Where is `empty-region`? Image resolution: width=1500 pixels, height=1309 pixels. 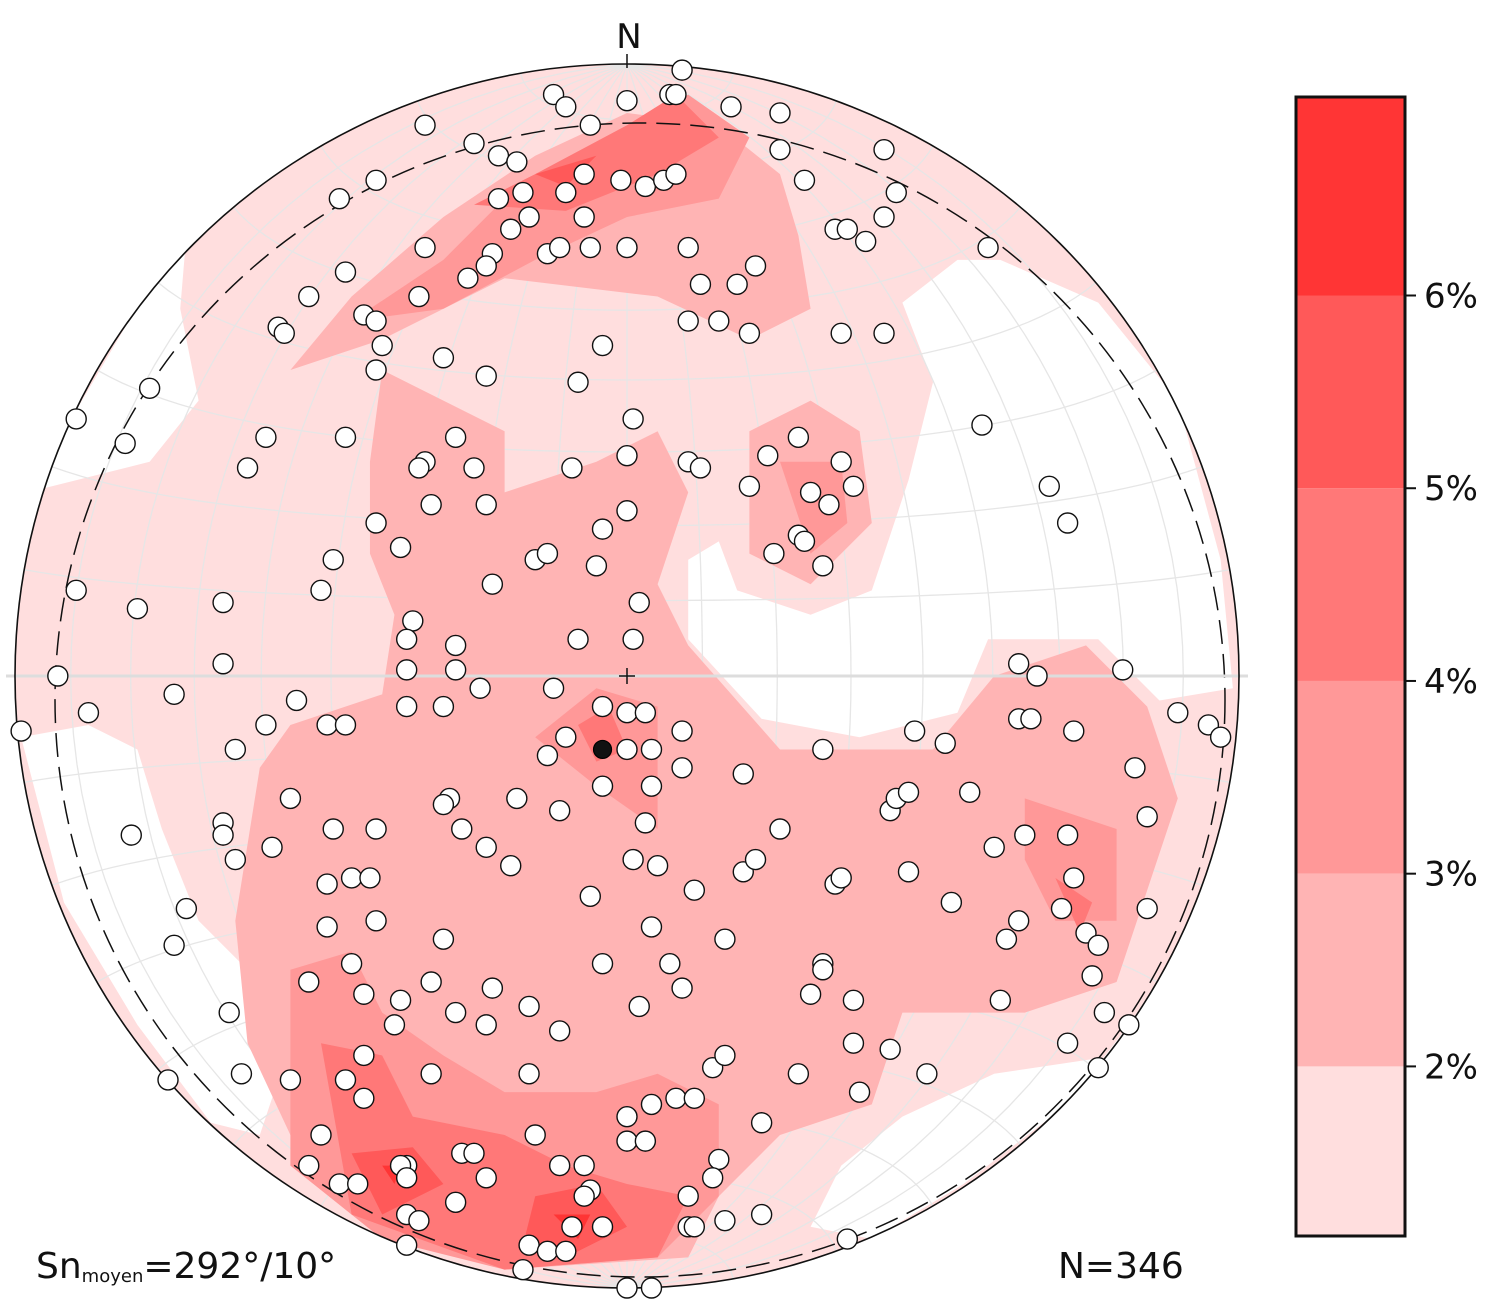 empty-region is located at coordinates (113, 364).